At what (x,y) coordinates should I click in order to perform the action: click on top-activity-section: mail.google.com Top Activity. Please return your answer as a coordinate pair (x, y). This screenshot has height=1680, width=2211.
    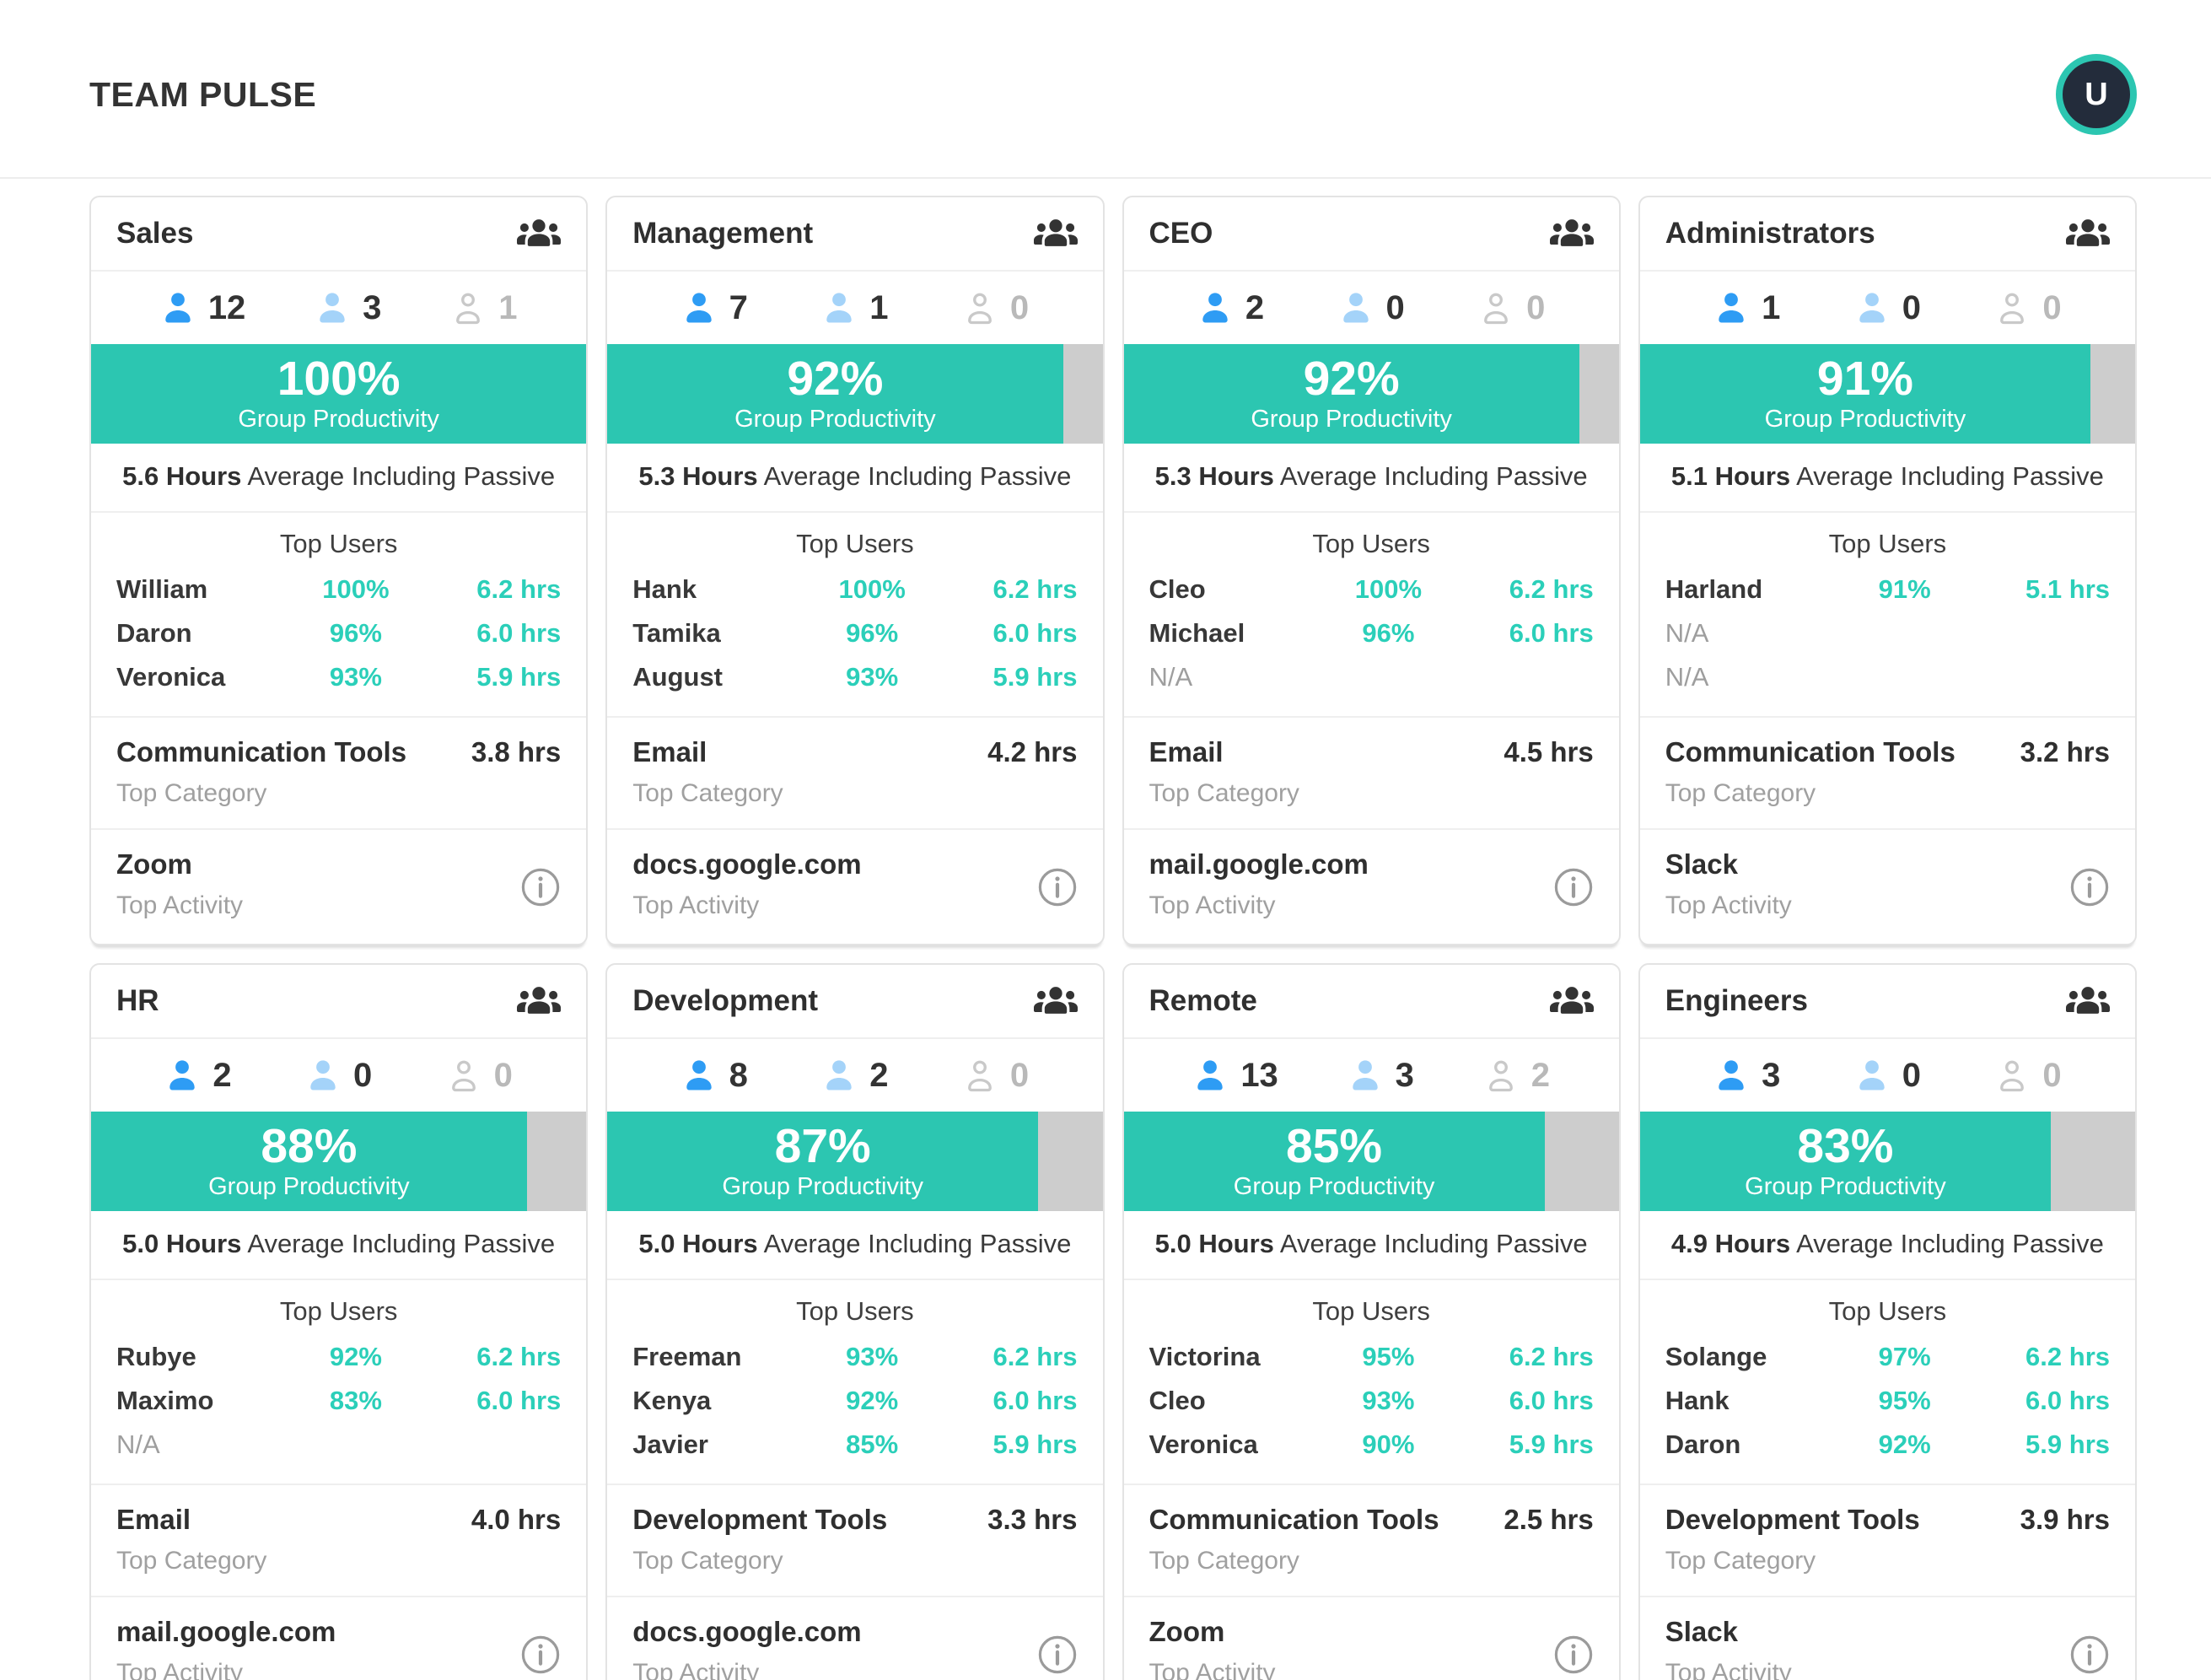
    Looking at the image, I should click on (338, 1639).